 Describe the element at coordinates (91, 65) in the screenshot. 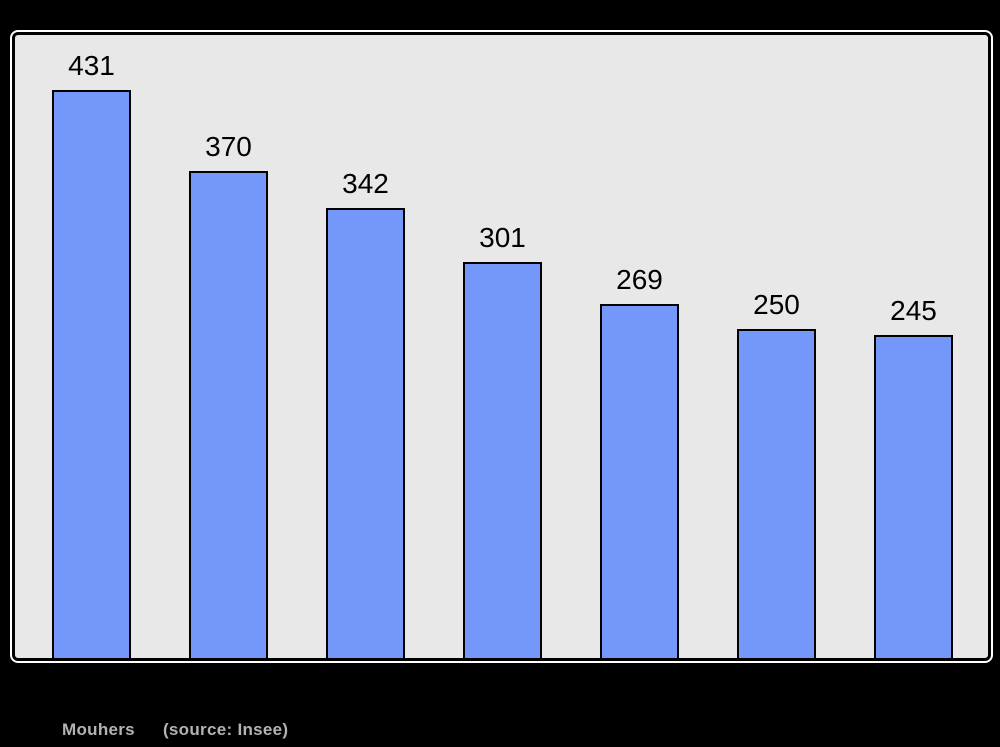

I see `bar-value-label: 431` at that location.